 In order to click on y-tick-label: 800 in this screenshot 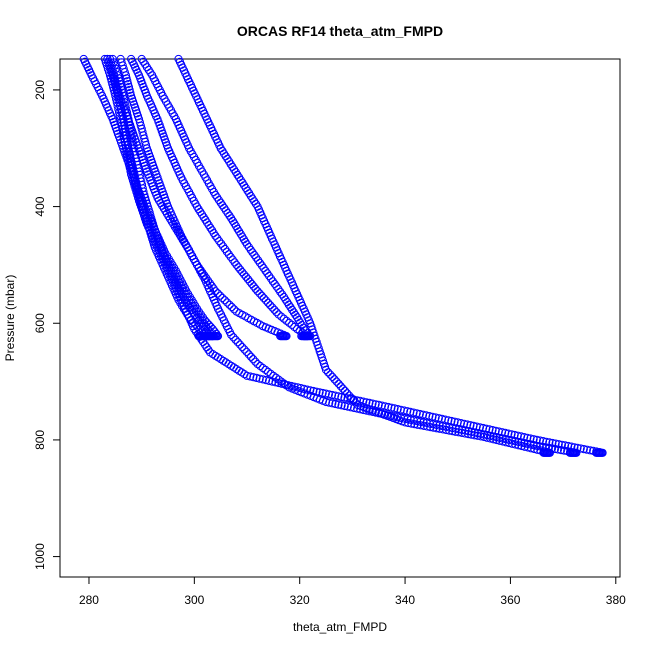, I will do `click(40, 440)`.